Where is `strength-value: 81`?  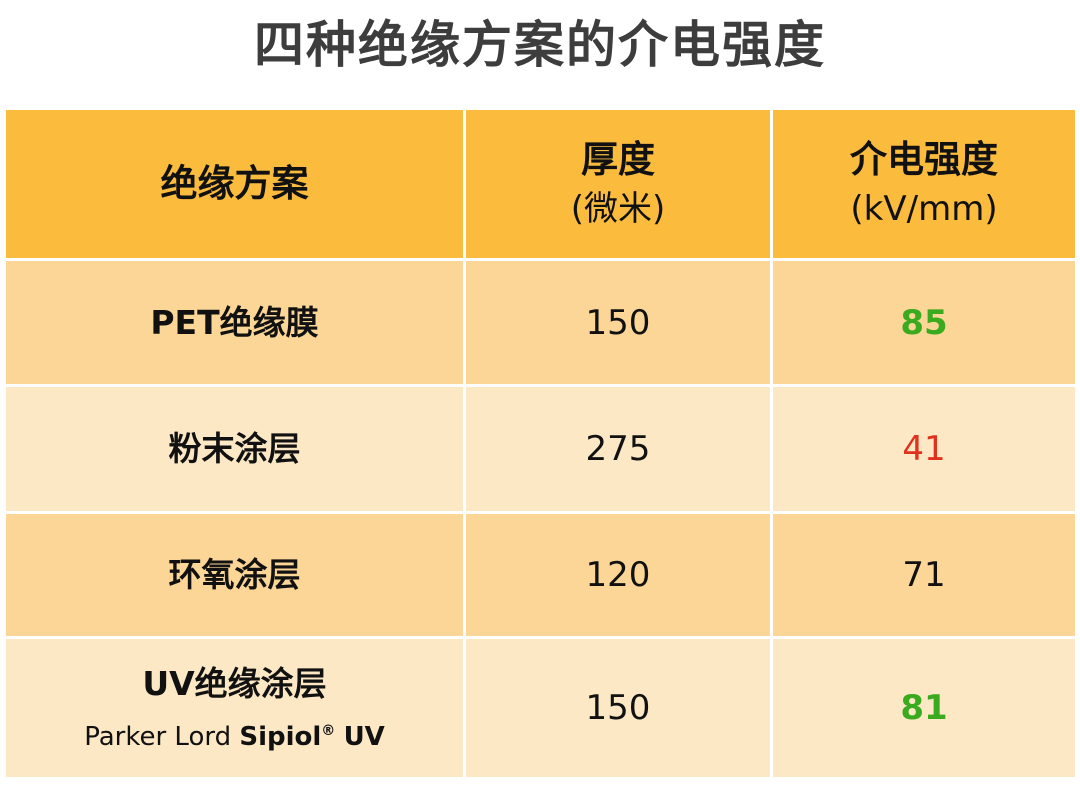 strength-value: 81 is located at coordinates (924, 708).